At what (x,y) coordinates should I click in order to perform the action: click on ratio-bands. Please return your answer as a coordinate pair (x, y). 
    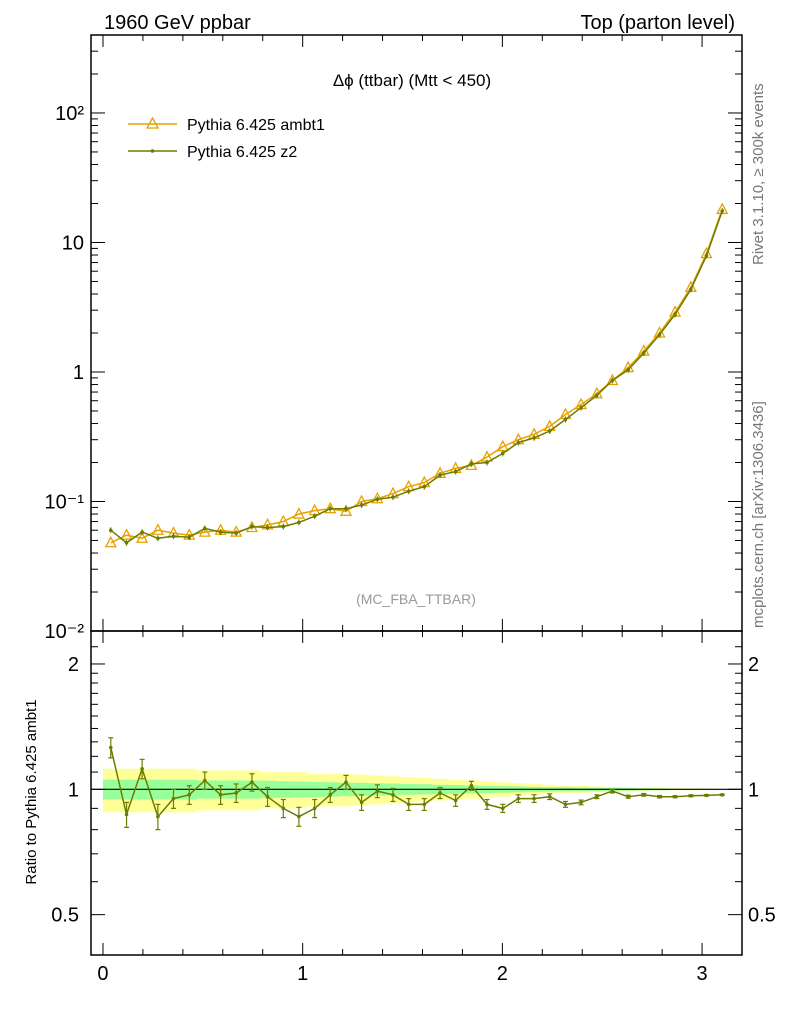
    Looking at the image, I should click on (416, 790).